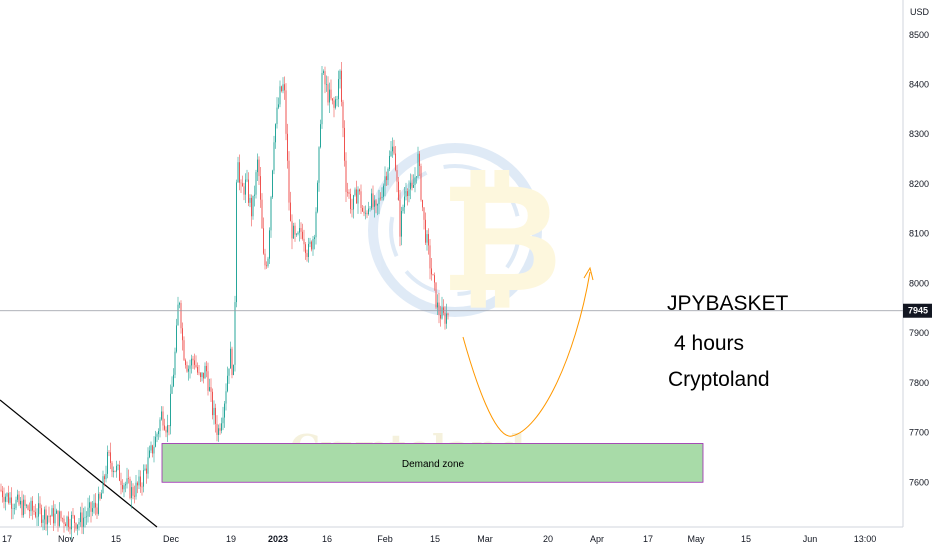  I want to click on demand-zone, so click(432, 463).